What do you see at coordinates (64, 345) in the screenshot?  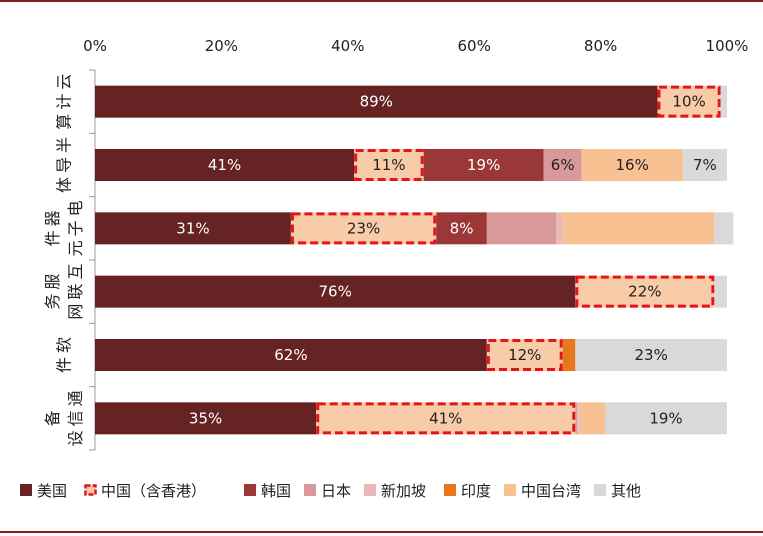 I see `category-label-char: 软` at bounding box center [64, 345].